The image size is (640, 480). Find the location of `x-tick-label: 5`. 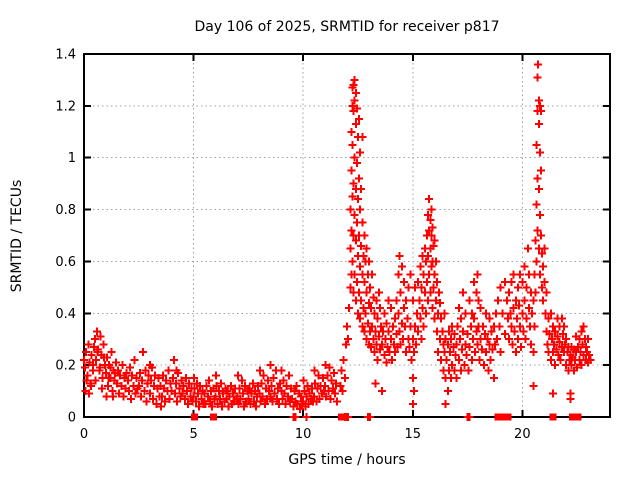

x-tick-label: 5 is located at coordinates (193, 434).